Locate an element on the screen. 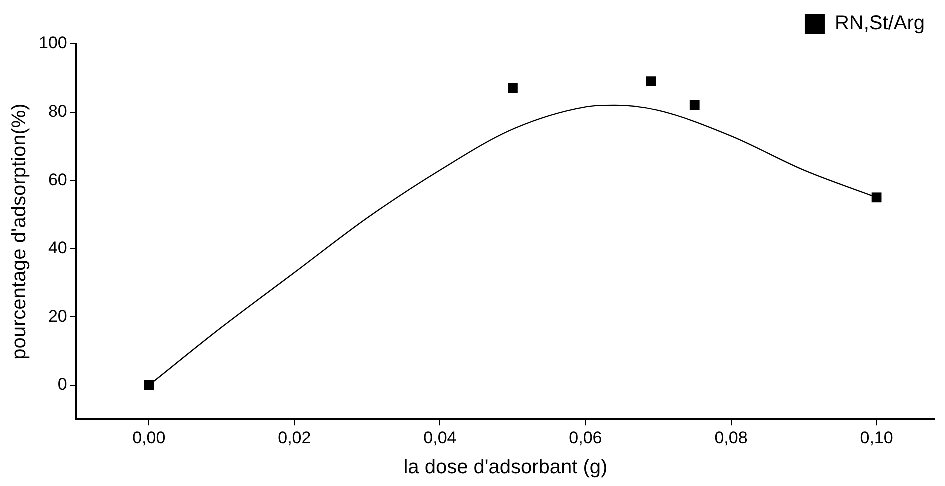 This screenshot has width=945, height=486. x-tick-label: 0,10 is located at coordinates (877, 438).